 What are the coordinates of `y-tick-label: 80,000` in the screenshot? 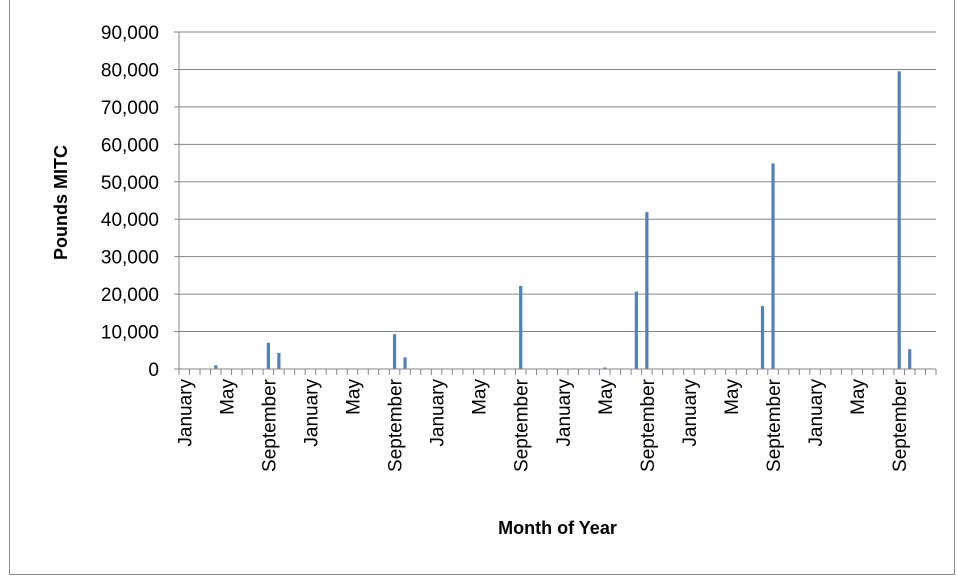 It's located at (130, 70).